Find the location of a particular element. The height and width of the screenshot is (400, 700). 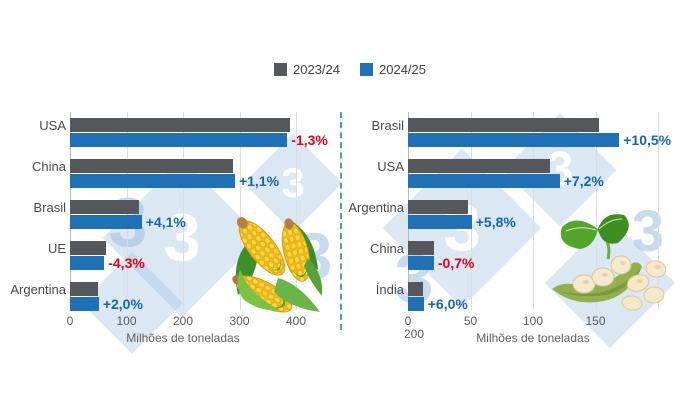

chart-divider is located at coordinates (341, 221).